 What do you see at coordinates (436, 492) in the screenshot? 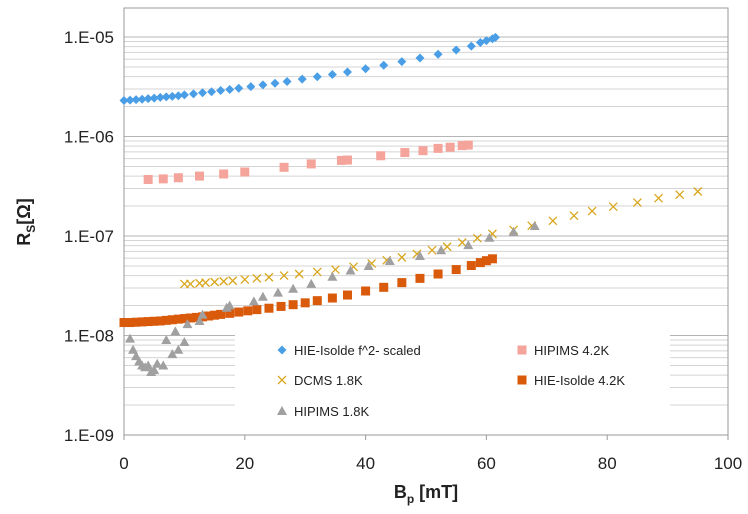
I see `x-axis-title-unit: [mT]` at bounding box center [436, 492].